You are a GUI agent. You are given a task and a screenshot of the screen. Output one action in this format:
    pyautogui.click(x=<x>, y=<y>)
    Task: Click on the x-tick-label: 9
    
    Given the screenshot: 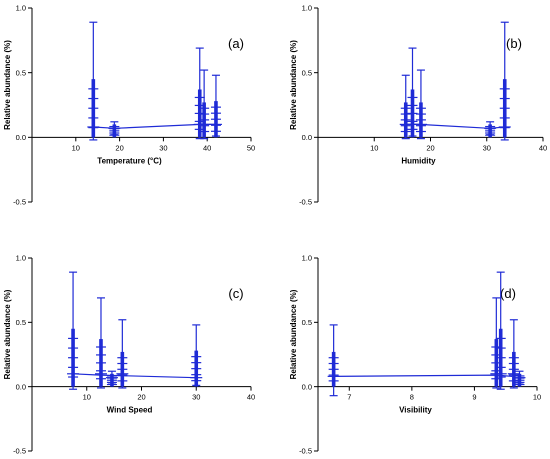 What is the action you would take?
    pyautogui.click(x=474, y=397)
    